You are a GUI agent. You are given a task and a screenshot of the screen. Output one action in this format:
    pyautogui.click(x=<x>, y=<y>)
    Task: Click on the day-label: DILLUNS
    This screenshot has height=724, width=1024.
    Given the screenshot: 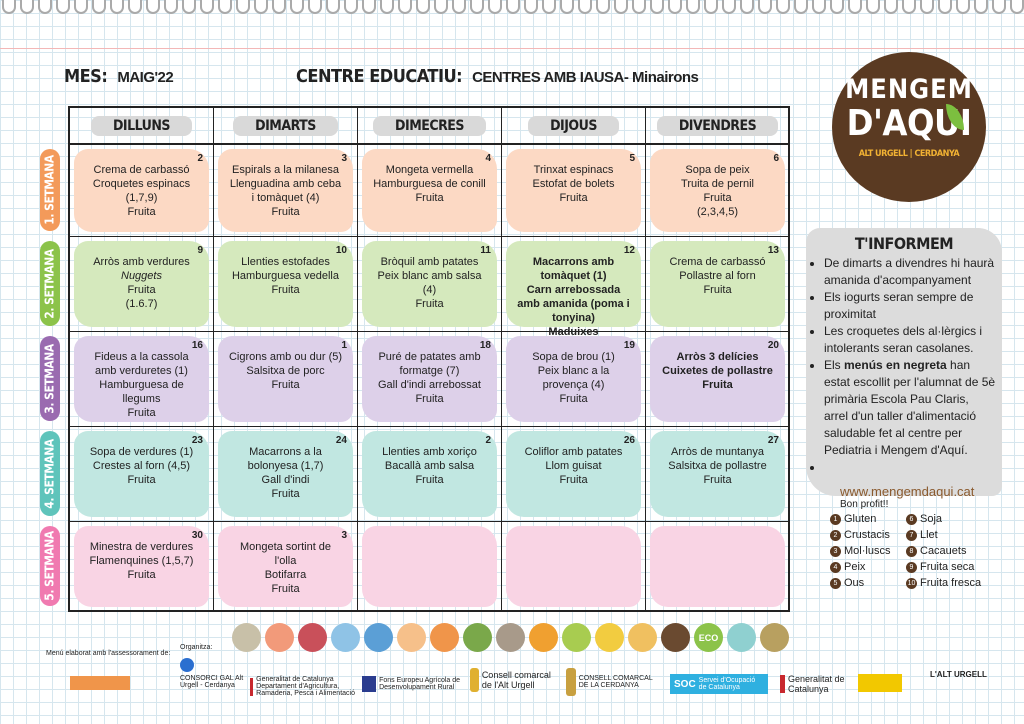 What is the action you would take?
    pyautogui.click(x=141, y=125)
    